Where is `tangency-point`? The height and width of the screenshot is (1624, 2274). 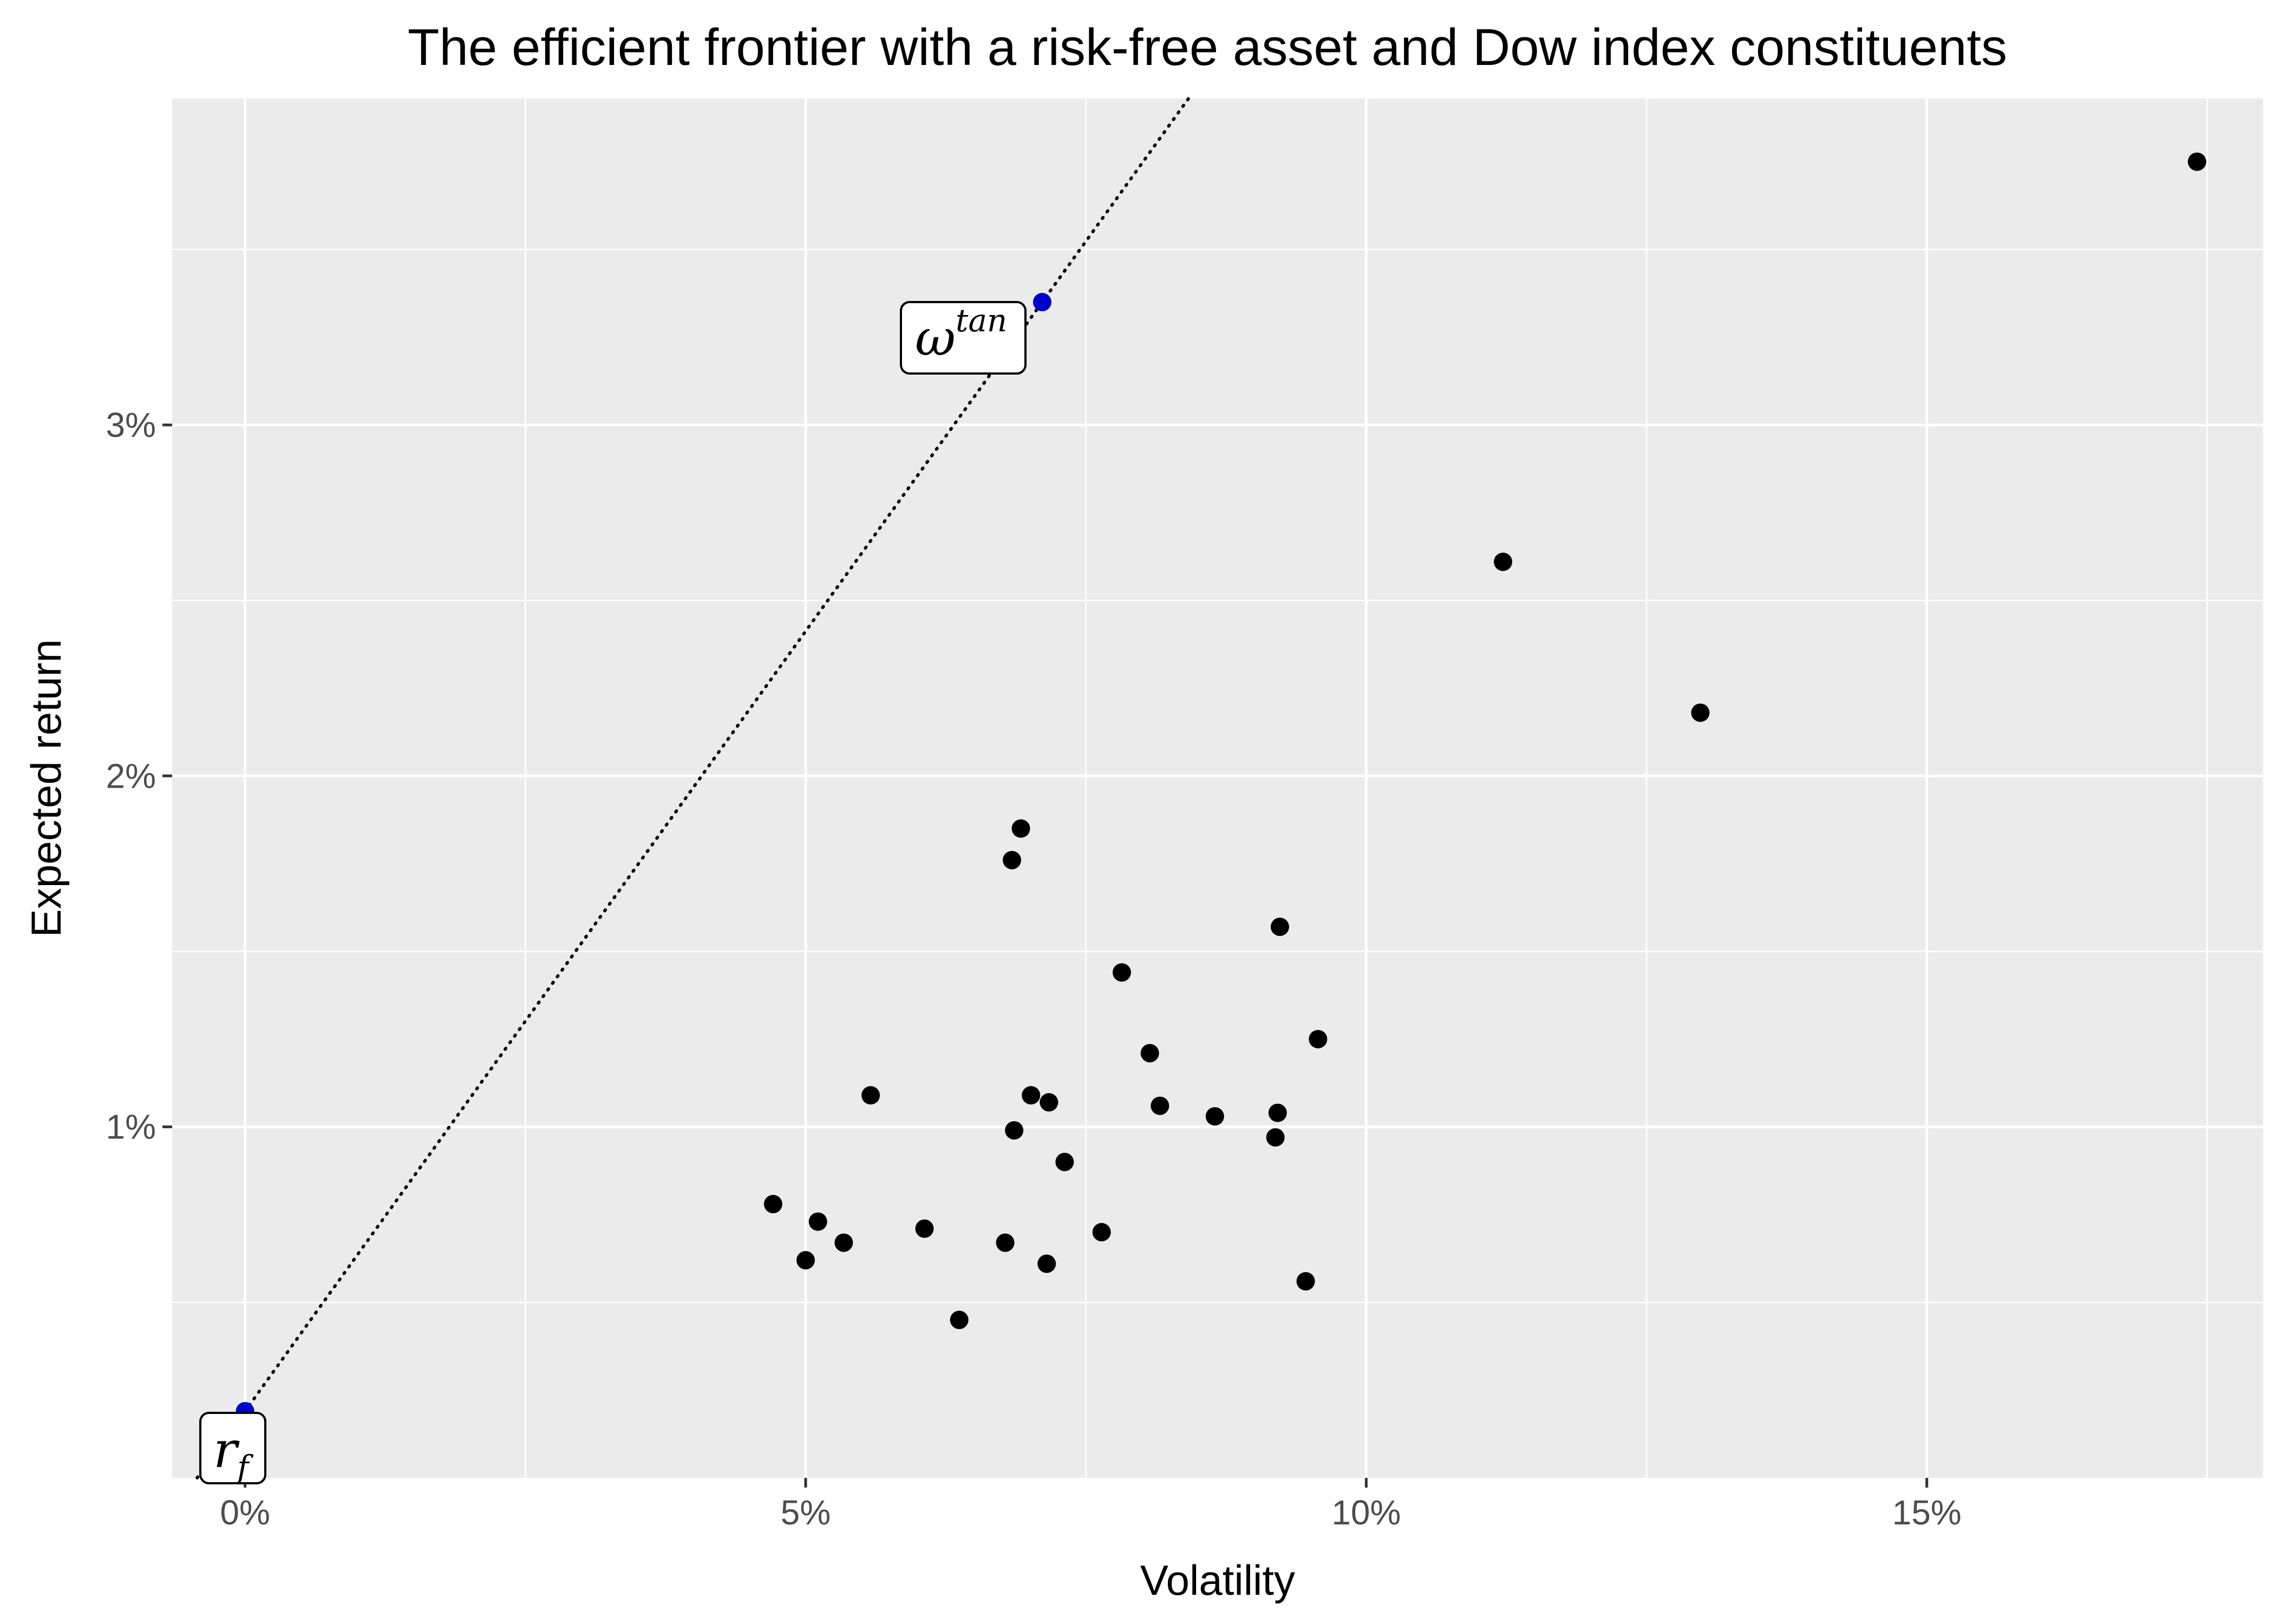 tangency-point is located at coordinates (1042, 302).